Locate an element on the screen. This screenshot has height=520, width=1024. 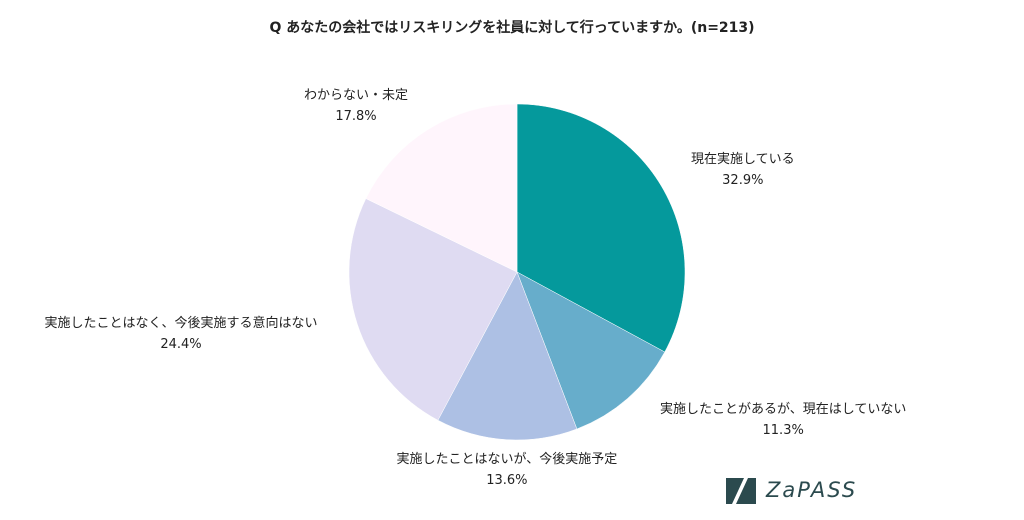
slice-value-label: 11.3% is located at coordinates (783, 430).